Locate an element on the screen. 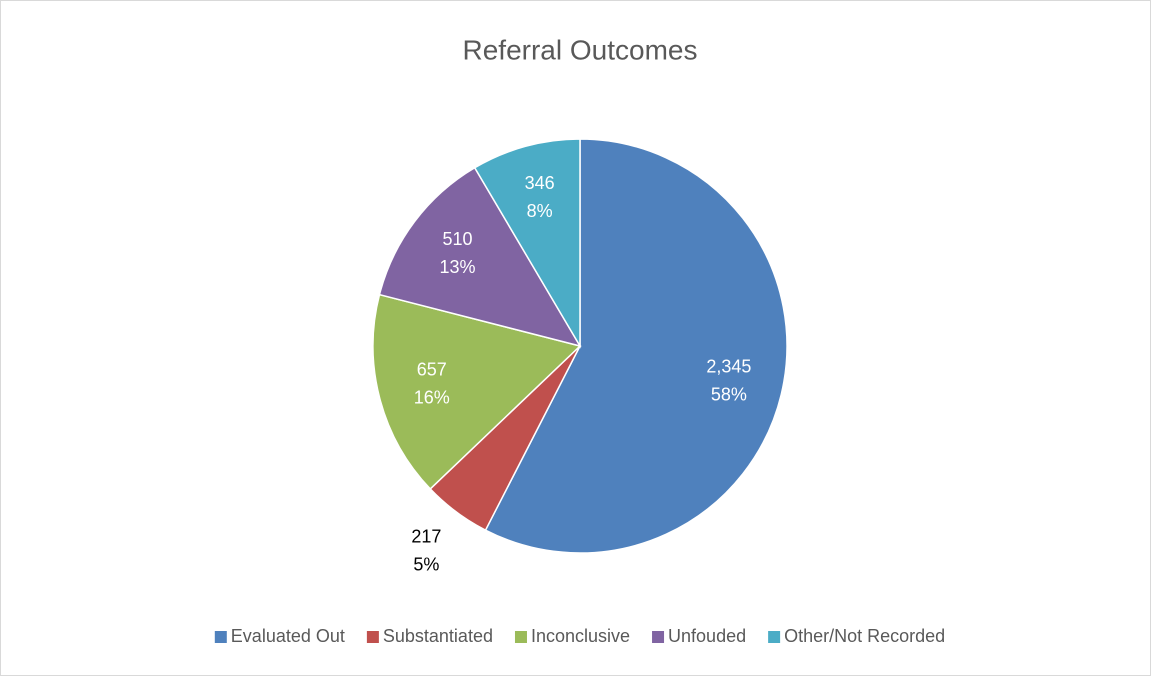 Image resolution: width=1156 pixels, height=677 pixels. data-label: 5% is located at coordinates (426, 564).